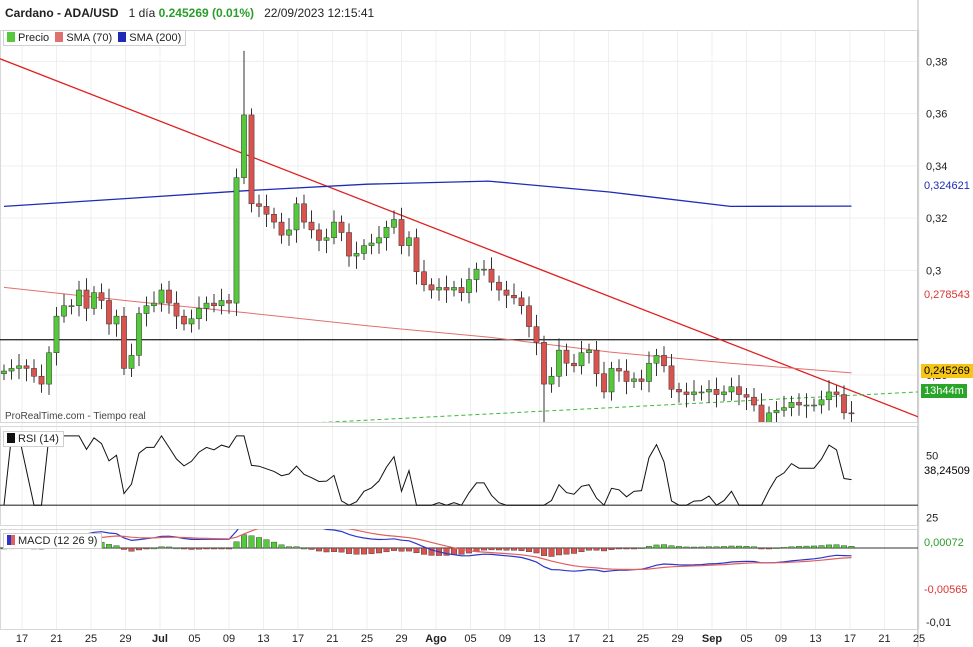  Describe the element at coordinates (459, 579) in the screenshot. I see `macd-panel-frame` at that location.